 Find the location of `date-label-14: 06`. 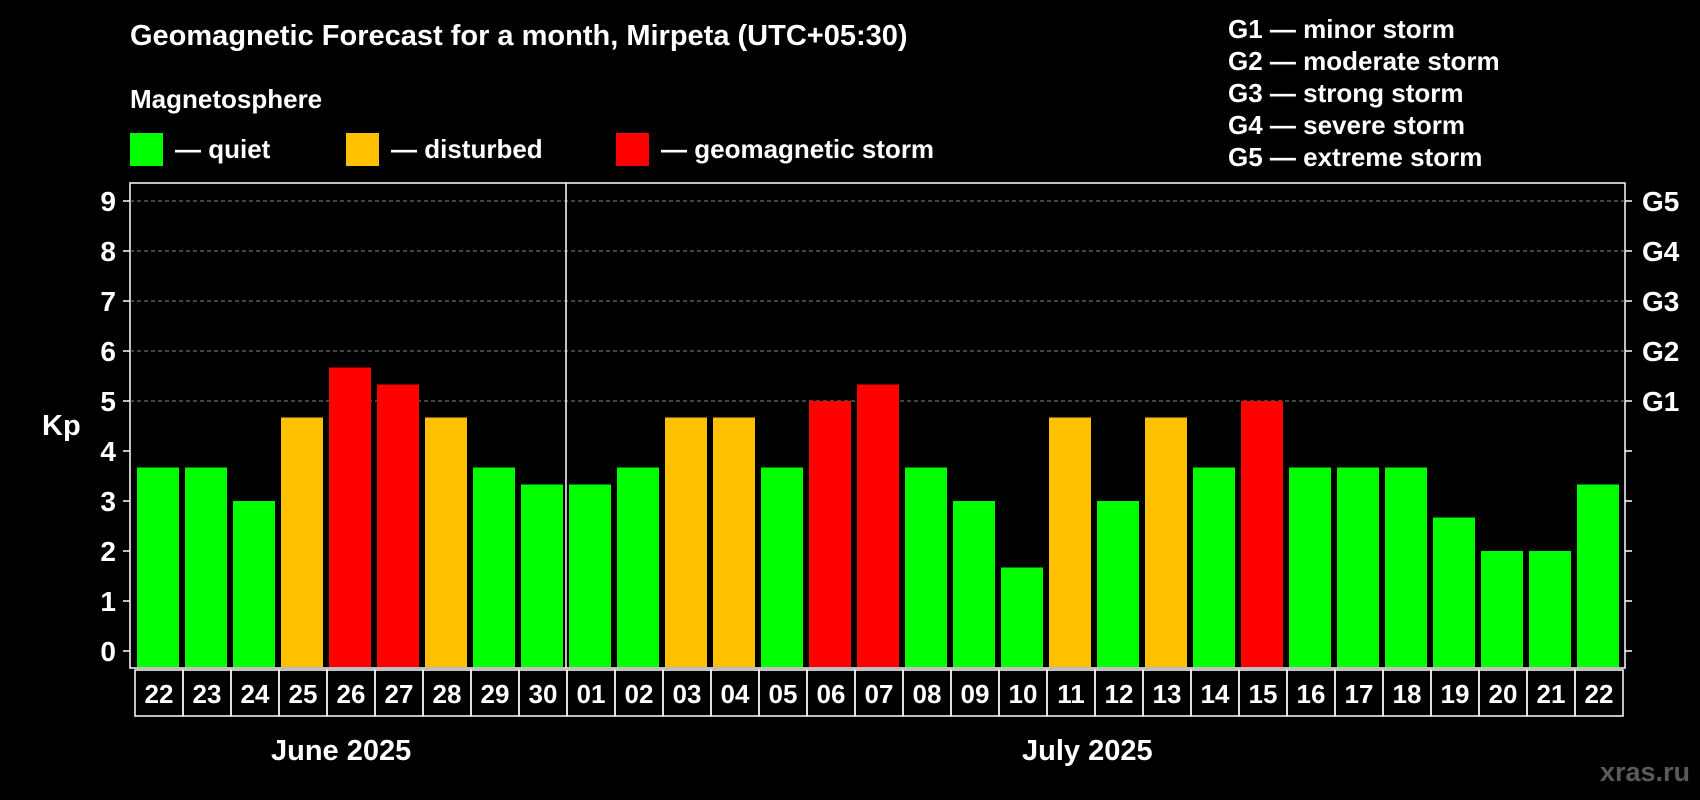

date-label-14: 06 is located at coordinates (831, 694).